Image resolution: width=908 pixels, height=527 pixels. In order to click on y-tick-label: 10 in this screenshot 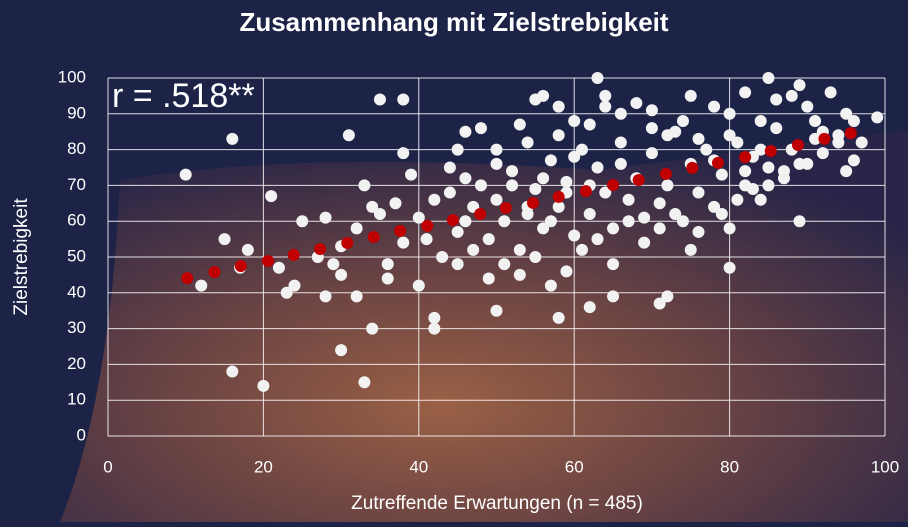, I will do `click(76, 399)`.